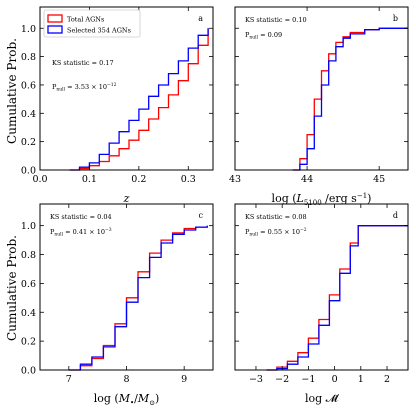  What do you see at coordinates (395, 215) in the screenshot?
I see `panel-letter: d` at bounding box center [395, 215].